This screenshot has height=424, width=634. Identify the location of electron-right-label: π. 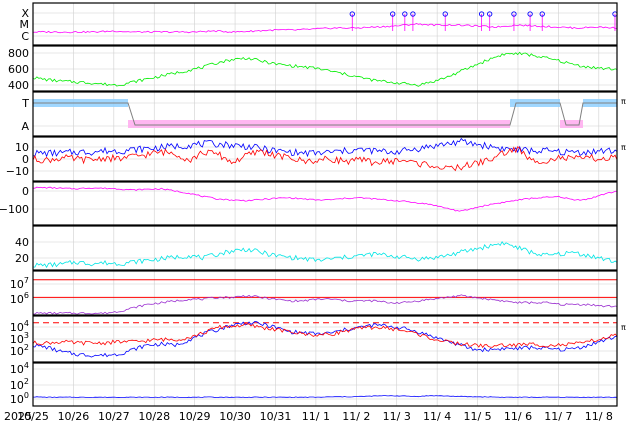
(623, 327).